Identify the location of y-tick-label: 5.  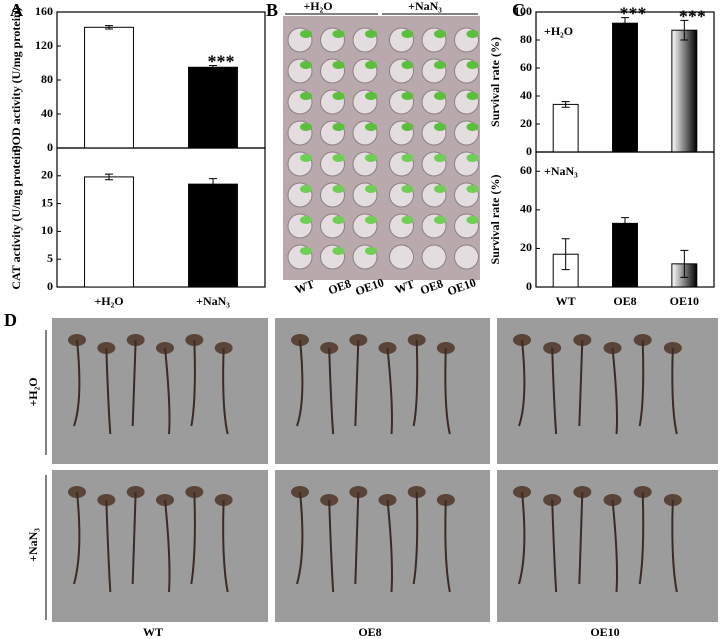
(50, 258).